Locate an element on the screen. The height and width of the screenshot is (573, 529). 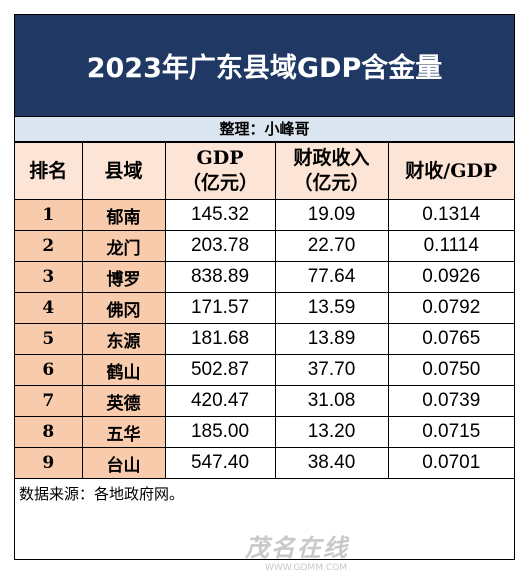
table-cell: 502.87 is located at coordinates (220, 370).